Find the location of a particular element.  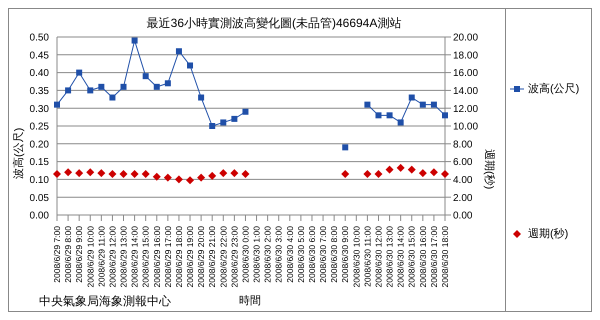

y2-tick-label: 0.00 is located at coordinates (463, 216).